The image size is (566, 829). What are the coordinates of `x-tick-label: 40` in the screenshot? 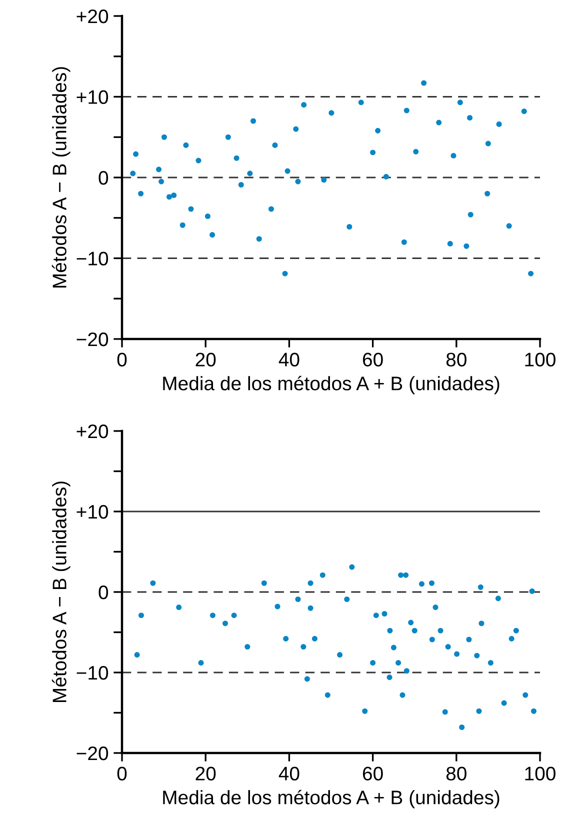 It's located at (289, 359).